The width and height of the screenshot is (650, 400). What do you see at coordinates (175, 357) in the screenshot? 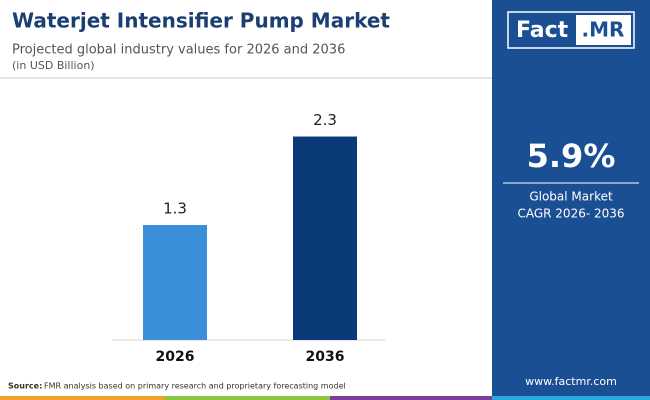
I see `x-tick-label: 2026` at bounding box center [175, 357].